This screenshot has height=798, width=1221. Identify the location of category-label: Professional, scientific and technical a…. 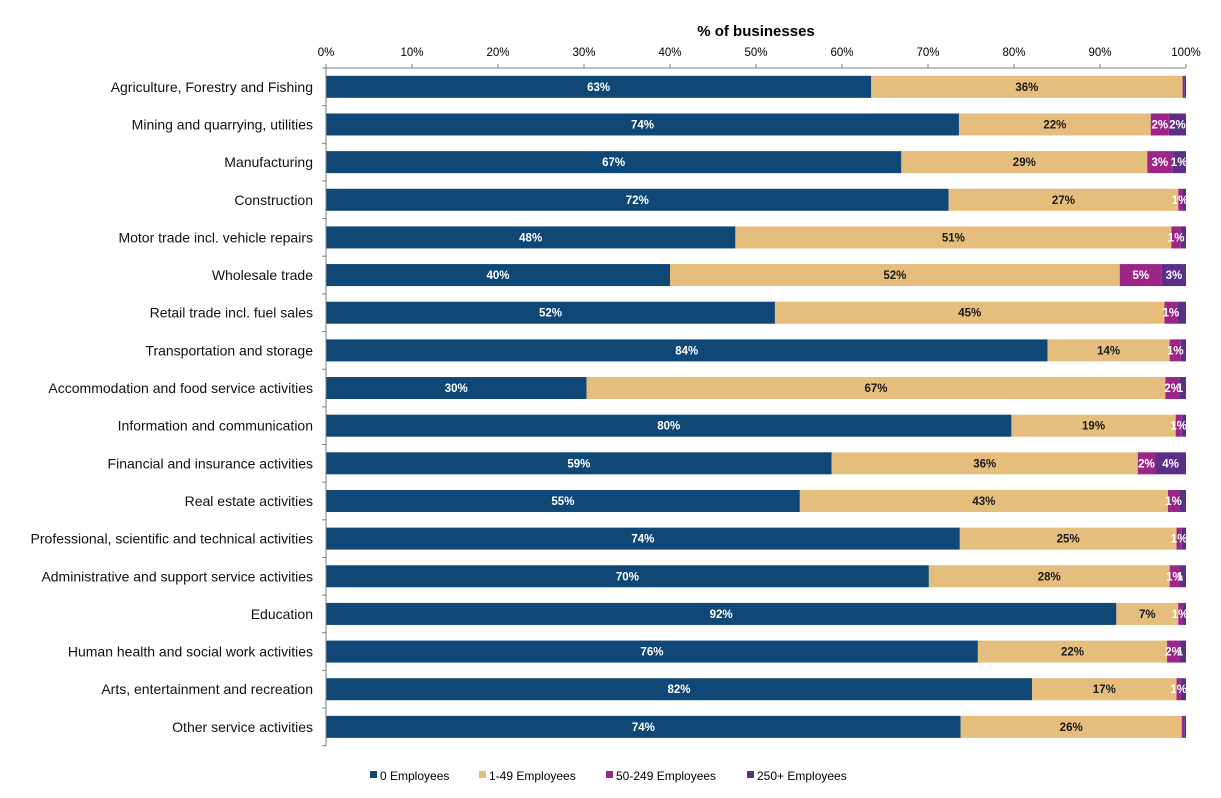
(172, 539).